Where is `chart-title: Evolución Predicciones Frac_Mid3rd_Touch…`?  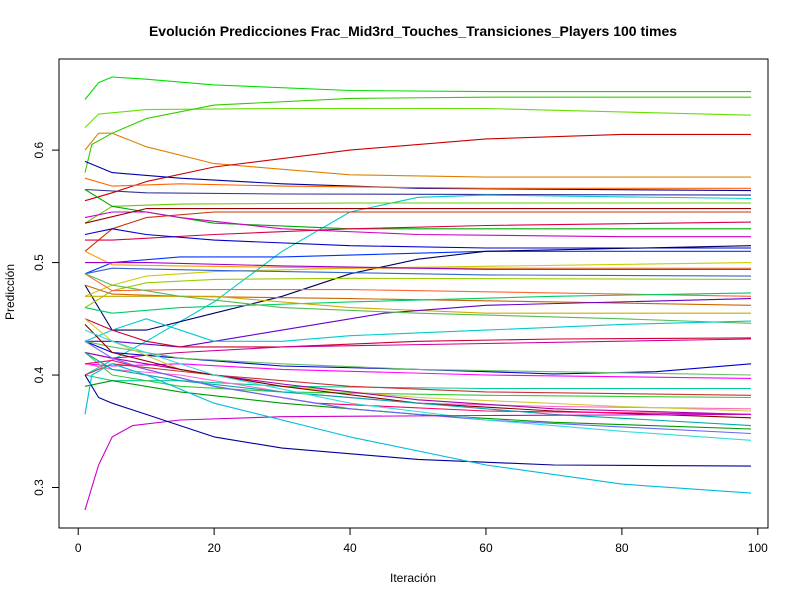 chart-title: Evolución Predicciones Frac_Mid3rd_Touch… is located at coordinates (413, 31).